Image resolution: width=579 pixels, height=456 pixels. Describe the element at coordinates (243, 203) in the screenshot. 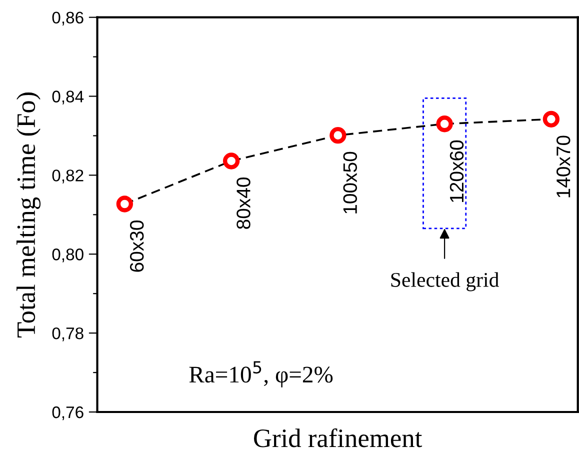

I see `x-tick-label: 80x40` at that location.